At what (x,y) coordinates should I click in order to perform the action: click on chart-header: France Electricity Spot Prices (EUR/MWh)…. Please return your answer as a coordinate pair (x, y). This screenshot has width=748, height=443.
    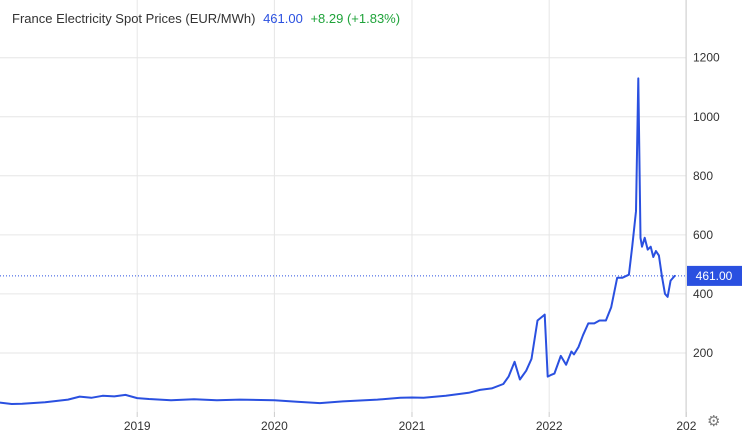
    Looking at the image, I should click on (208, 18).